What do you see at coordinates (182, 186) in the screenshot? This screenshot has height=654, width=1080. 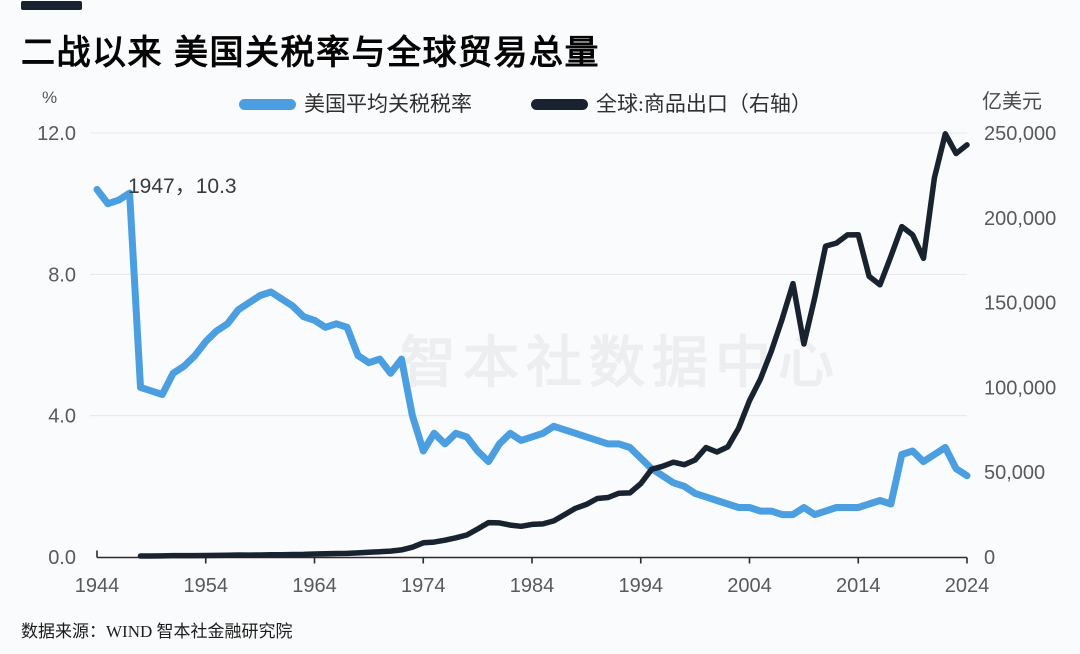 I see `annotation-1947: 1947，10.3` at bounding box center [182, 186].